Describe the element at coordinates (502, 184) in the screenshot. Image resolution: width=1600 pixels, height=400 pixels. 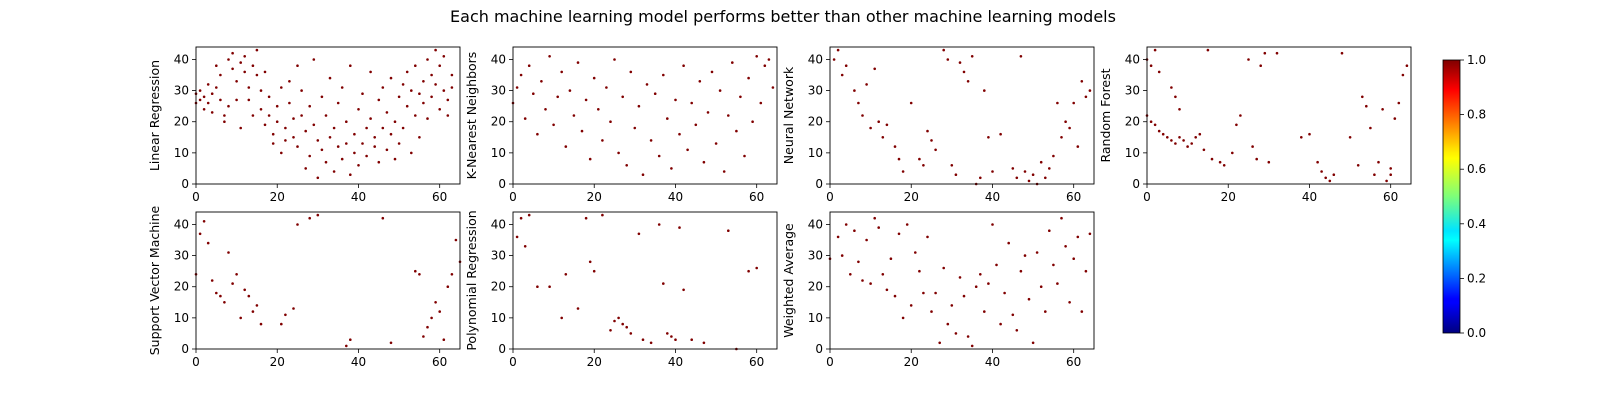
I see `y-tick-label: 0` at that location.